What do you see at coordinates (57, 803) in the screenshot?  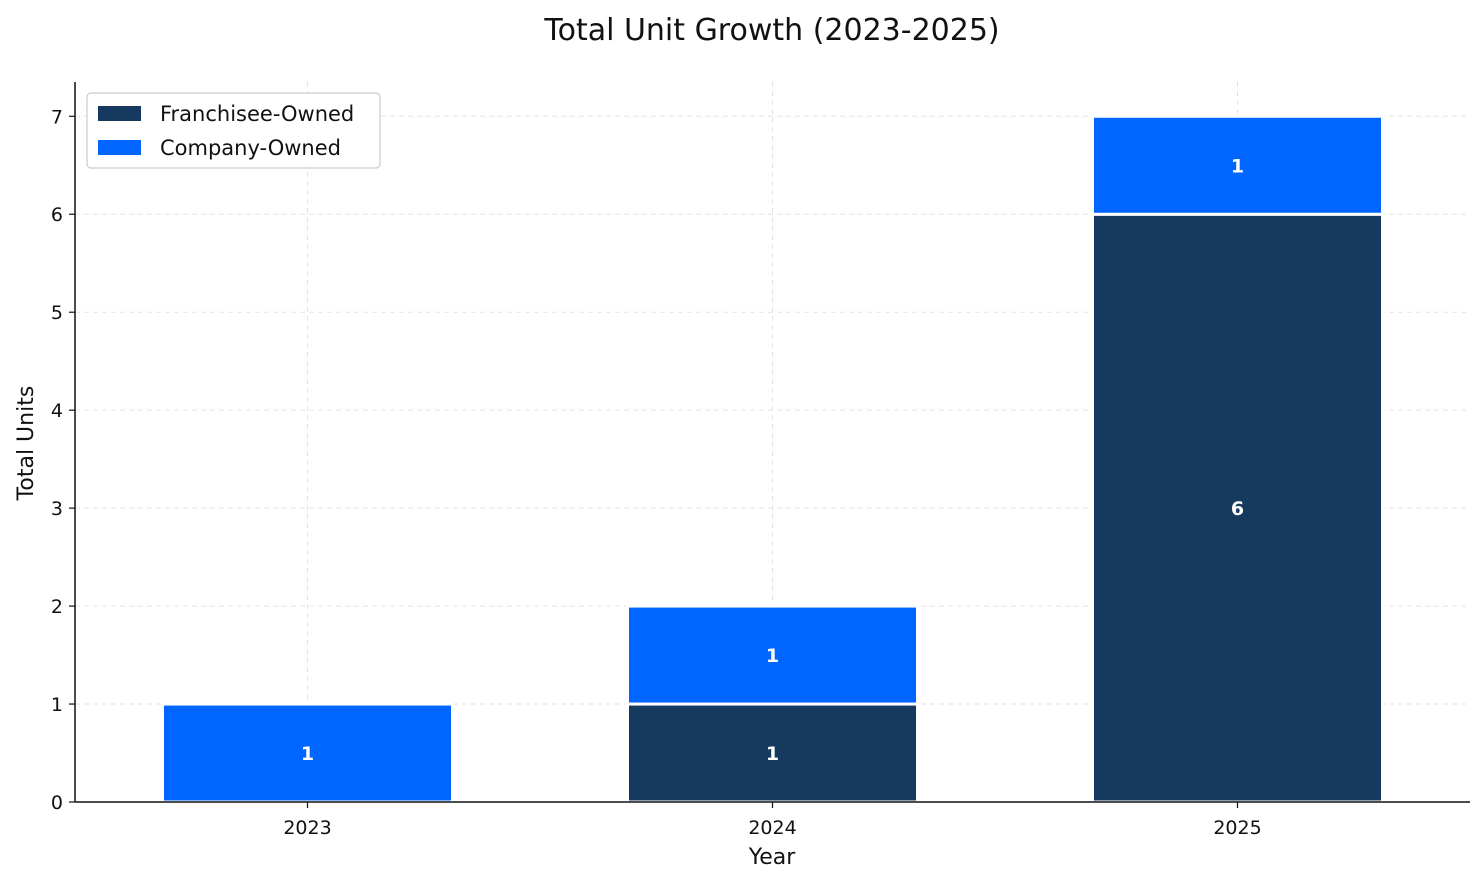 I see `y-tick-label: 0` at bounding box center [57, 803].